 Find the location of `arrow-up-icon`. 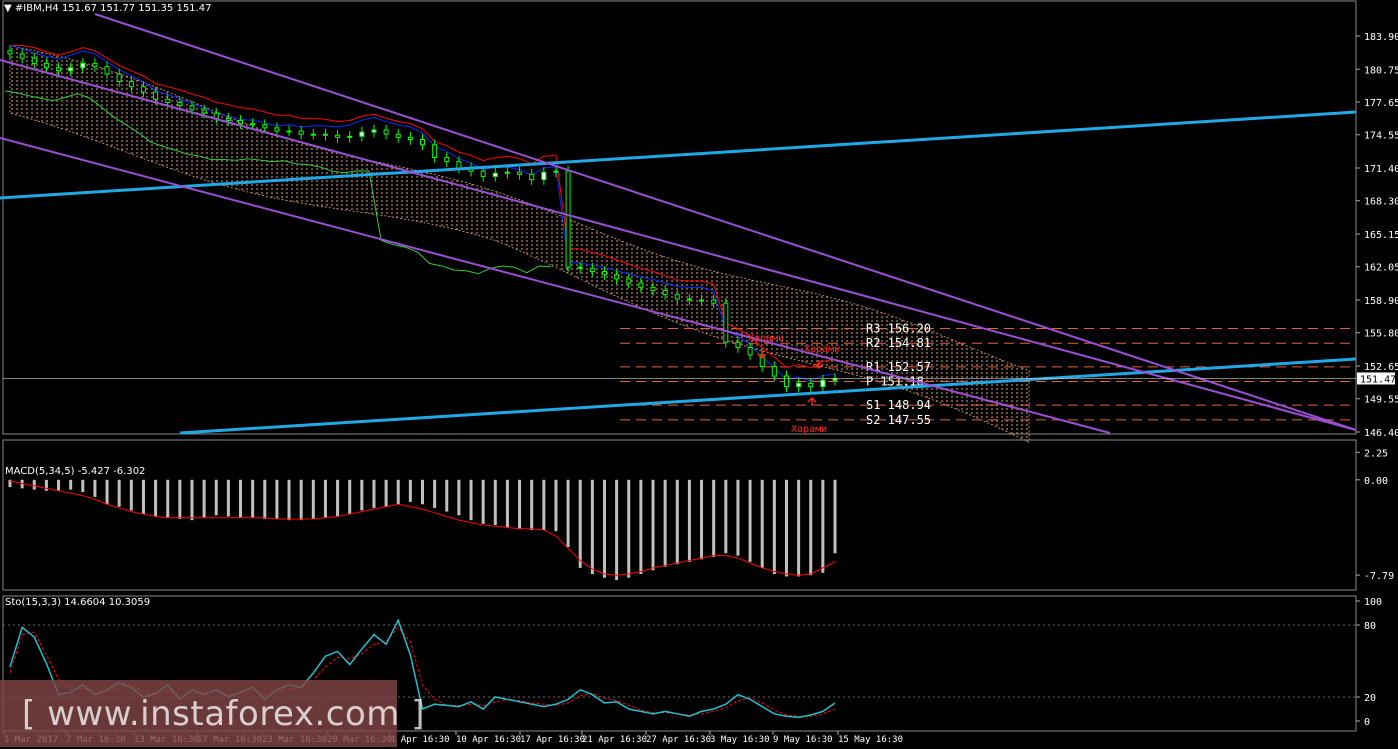

arrow-up-icon is located at coordinates (812, 401).